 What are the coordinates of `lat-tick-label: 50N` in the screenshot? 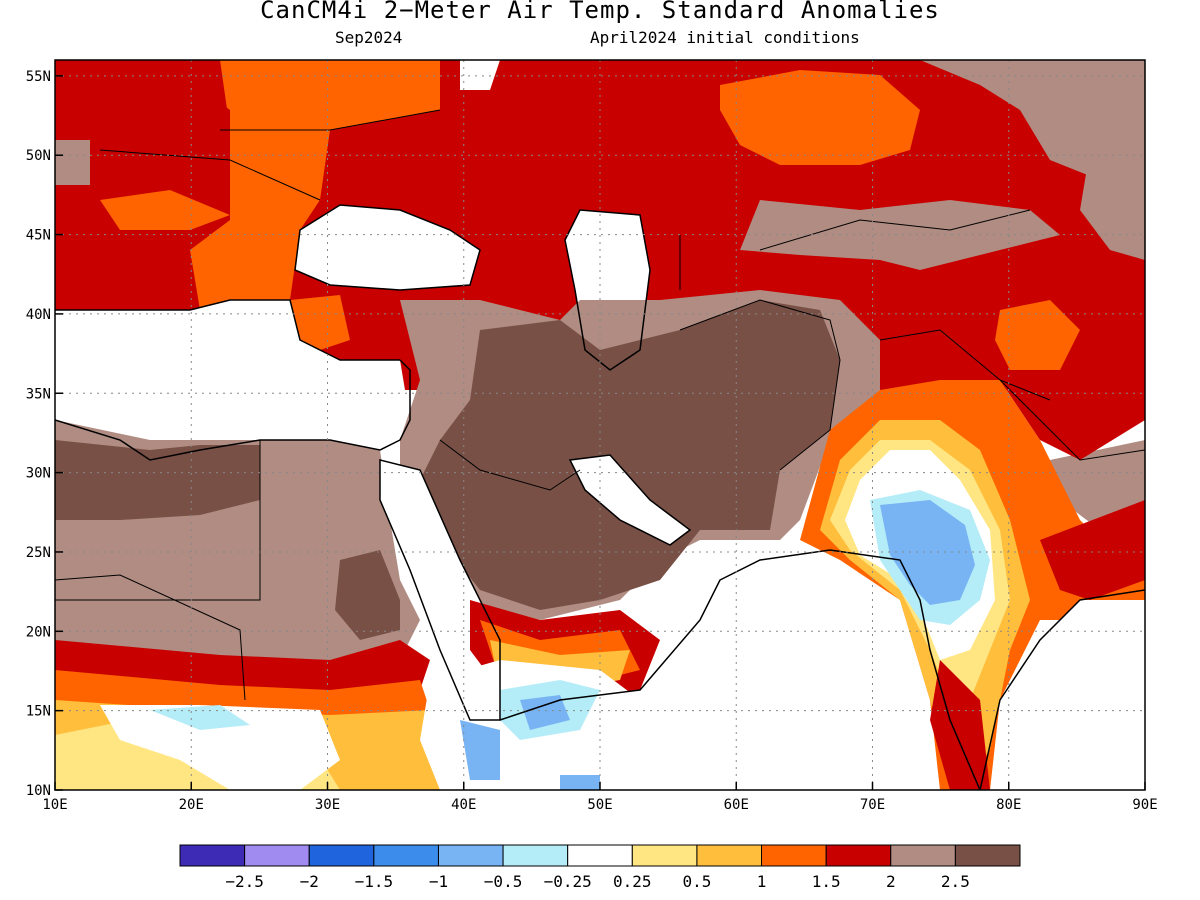 It's located at (38, 156).